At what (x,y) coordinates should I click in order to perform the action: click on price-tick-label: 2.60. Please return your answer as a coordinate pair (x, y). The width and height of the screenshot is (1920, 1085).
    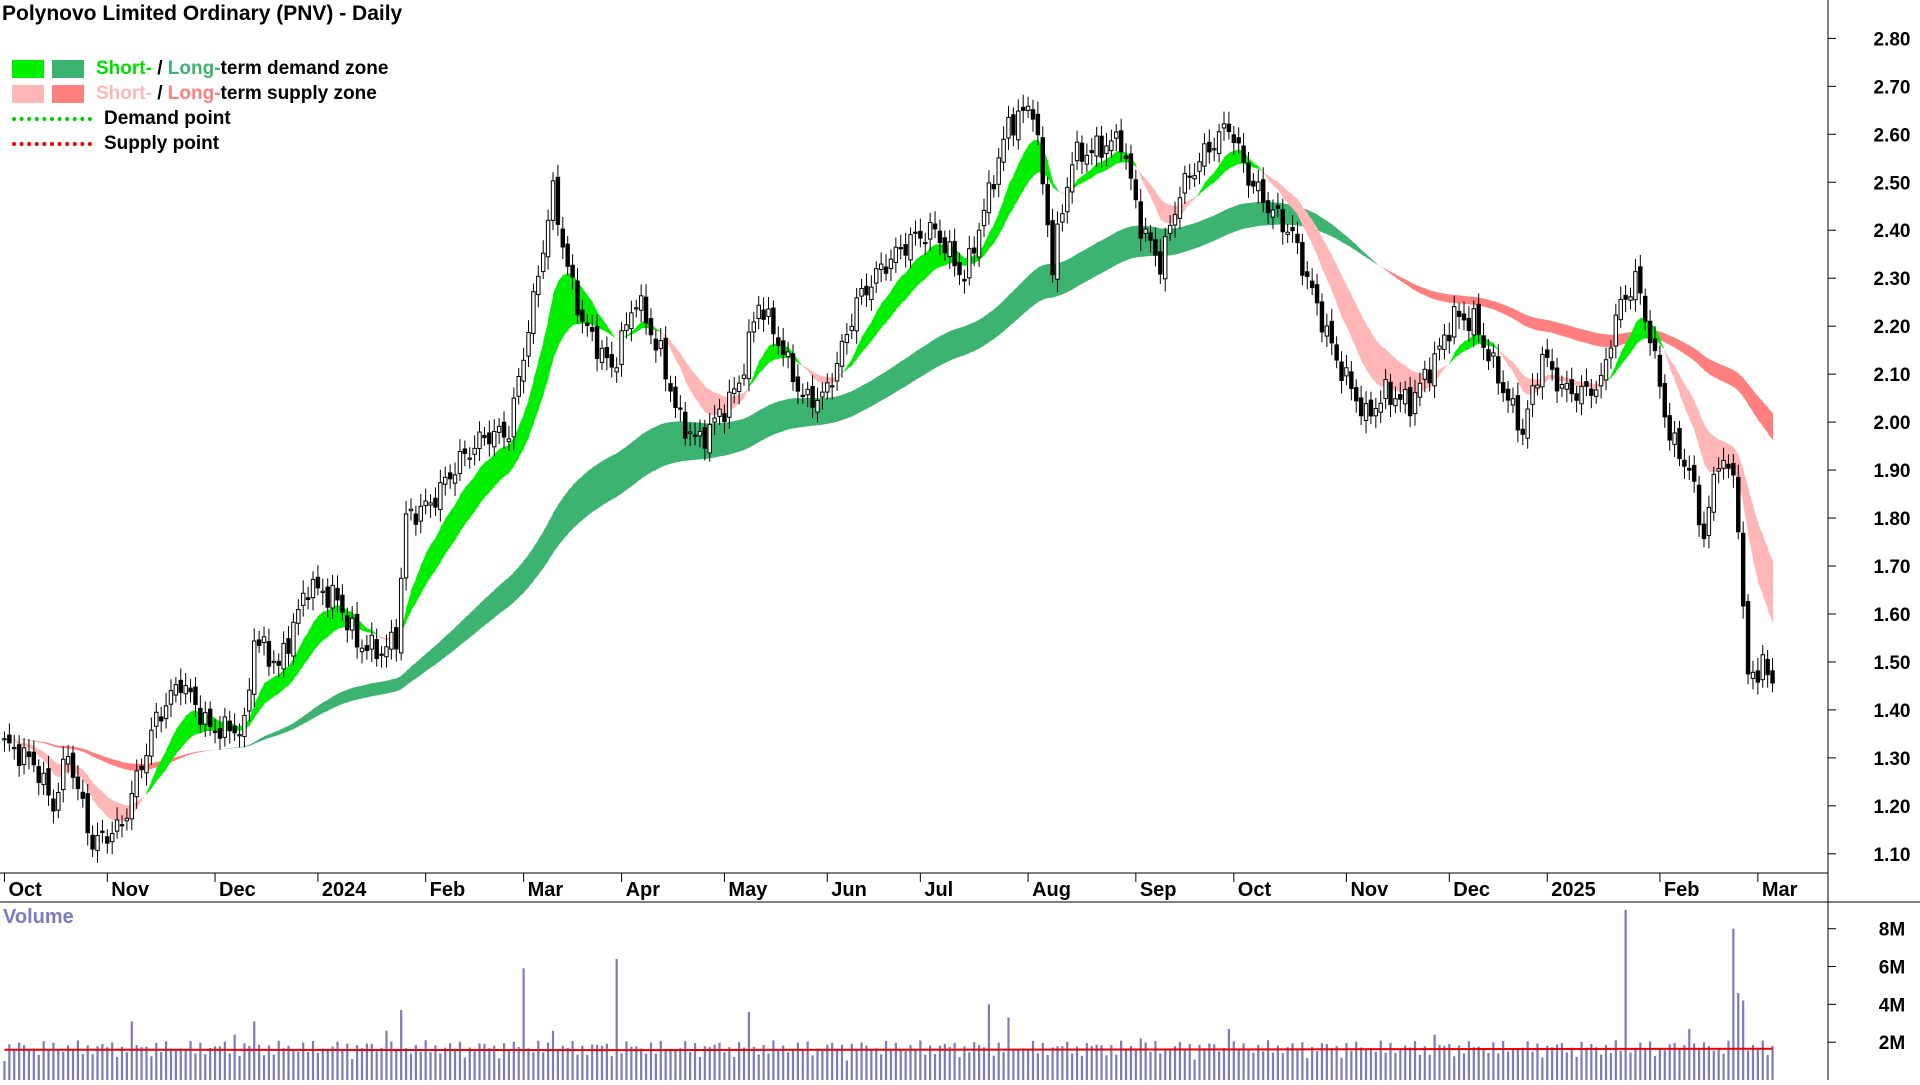
    Looking at the image, I should click on (1892, 135).